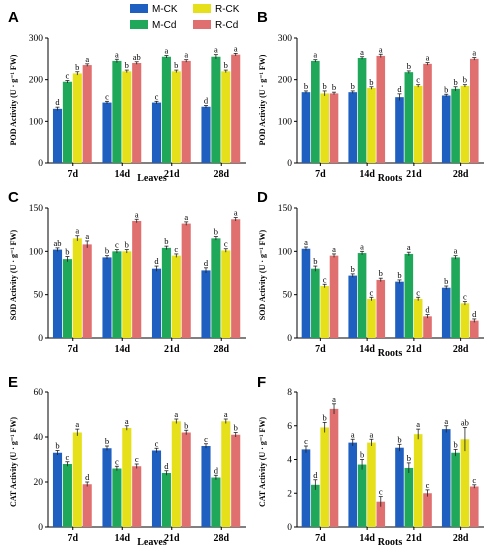  Describe the element at coordinates (57, 446) in the screenshot. I see `sig-letter-e-0-0: b` at that location.